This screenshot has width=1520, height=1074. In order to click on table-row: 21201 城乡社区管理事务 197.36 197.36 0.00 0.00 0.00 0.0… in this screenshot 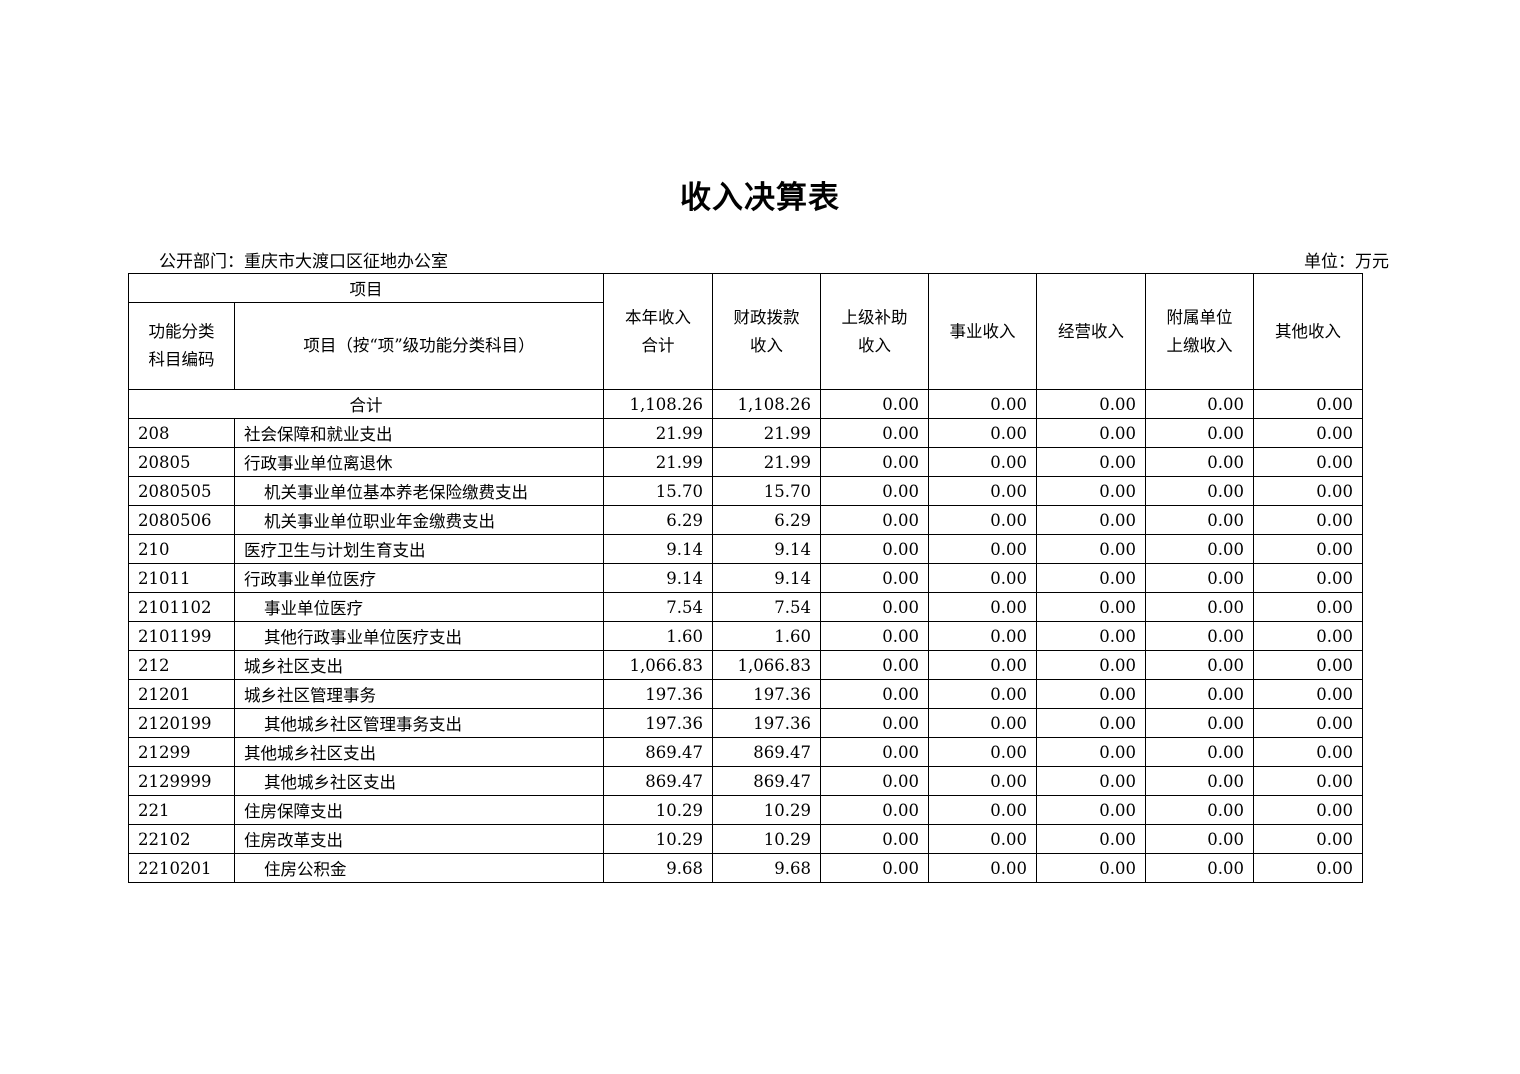, I will do `click(745, 694)`.